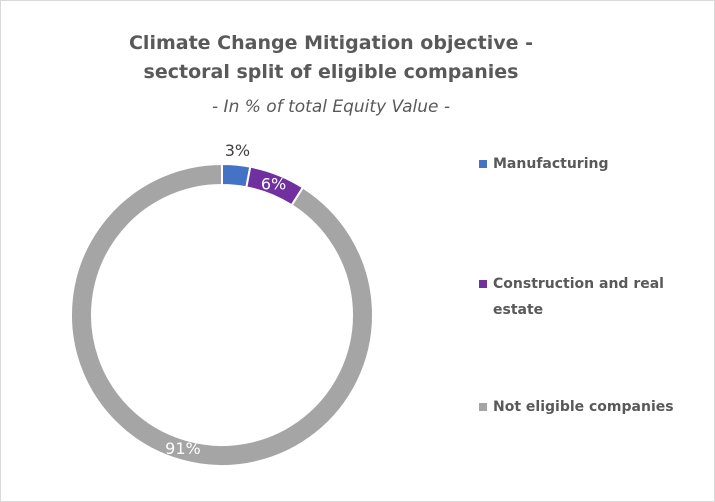 The width and height of the screenshot is (715, 502). What do you see at coordinates (273, 183) in the screenshot?
I see `data-label: 6%` at bounding box center [273, 183].